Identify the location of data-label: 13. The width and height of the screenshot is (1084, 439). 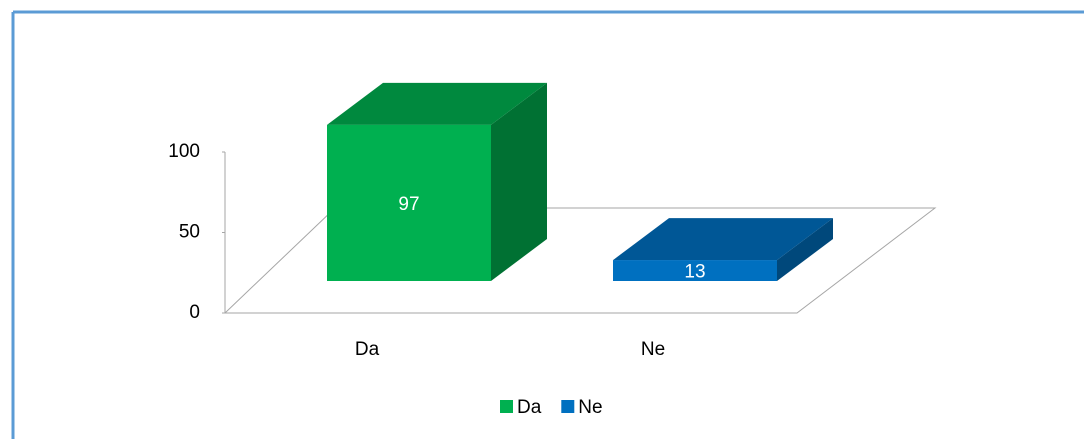
(694, 272).